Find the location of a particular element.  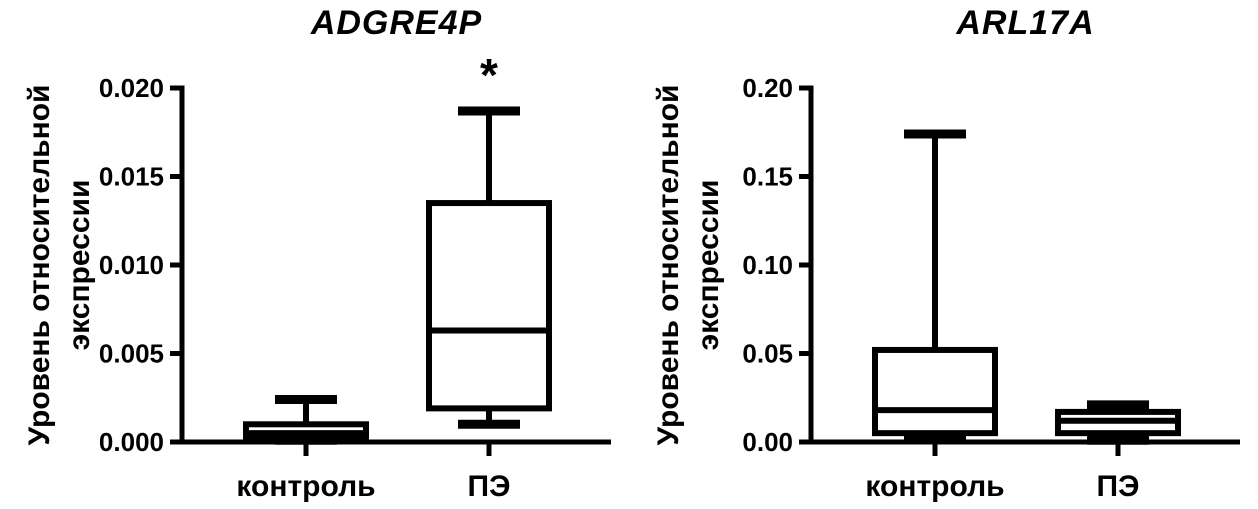

chart-title-adgre4p: ADGRE4P is located at coordinates (396, 23).